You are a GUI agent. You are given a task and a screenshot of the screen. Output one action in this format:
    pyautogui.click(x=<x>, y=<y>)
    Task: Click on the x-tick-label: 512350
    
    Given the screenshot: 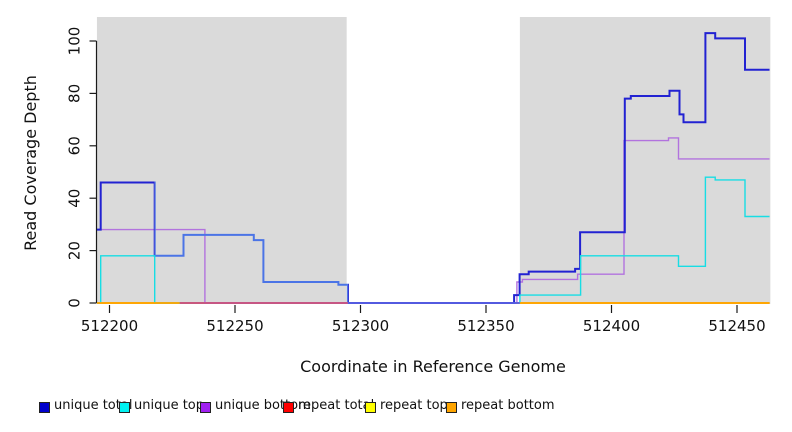 What is the action you would take?
    pyautogui.click(x=485, y=326)
    